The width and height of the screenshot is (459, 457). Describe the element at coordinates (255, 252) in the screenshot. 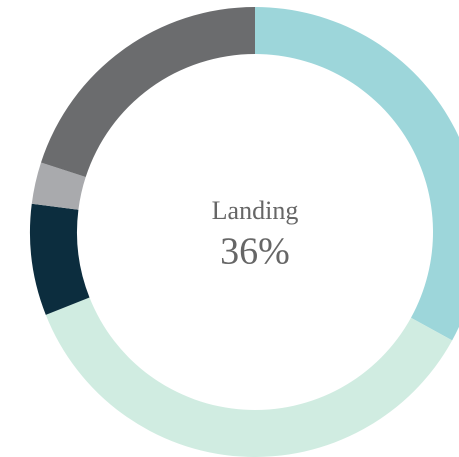

I see `center-value: 36%` at that location.